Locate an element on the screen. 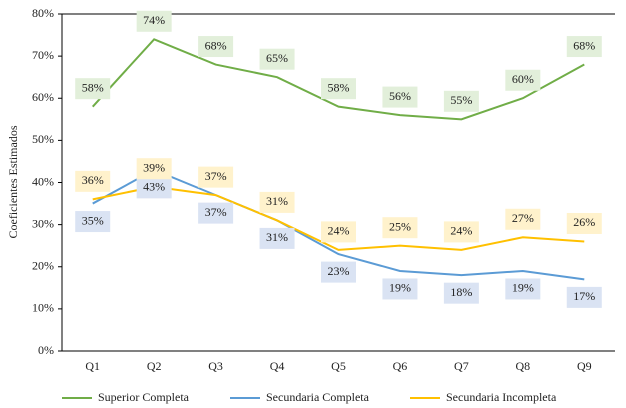  data-label: 65% is located at coordinates (277, 58).